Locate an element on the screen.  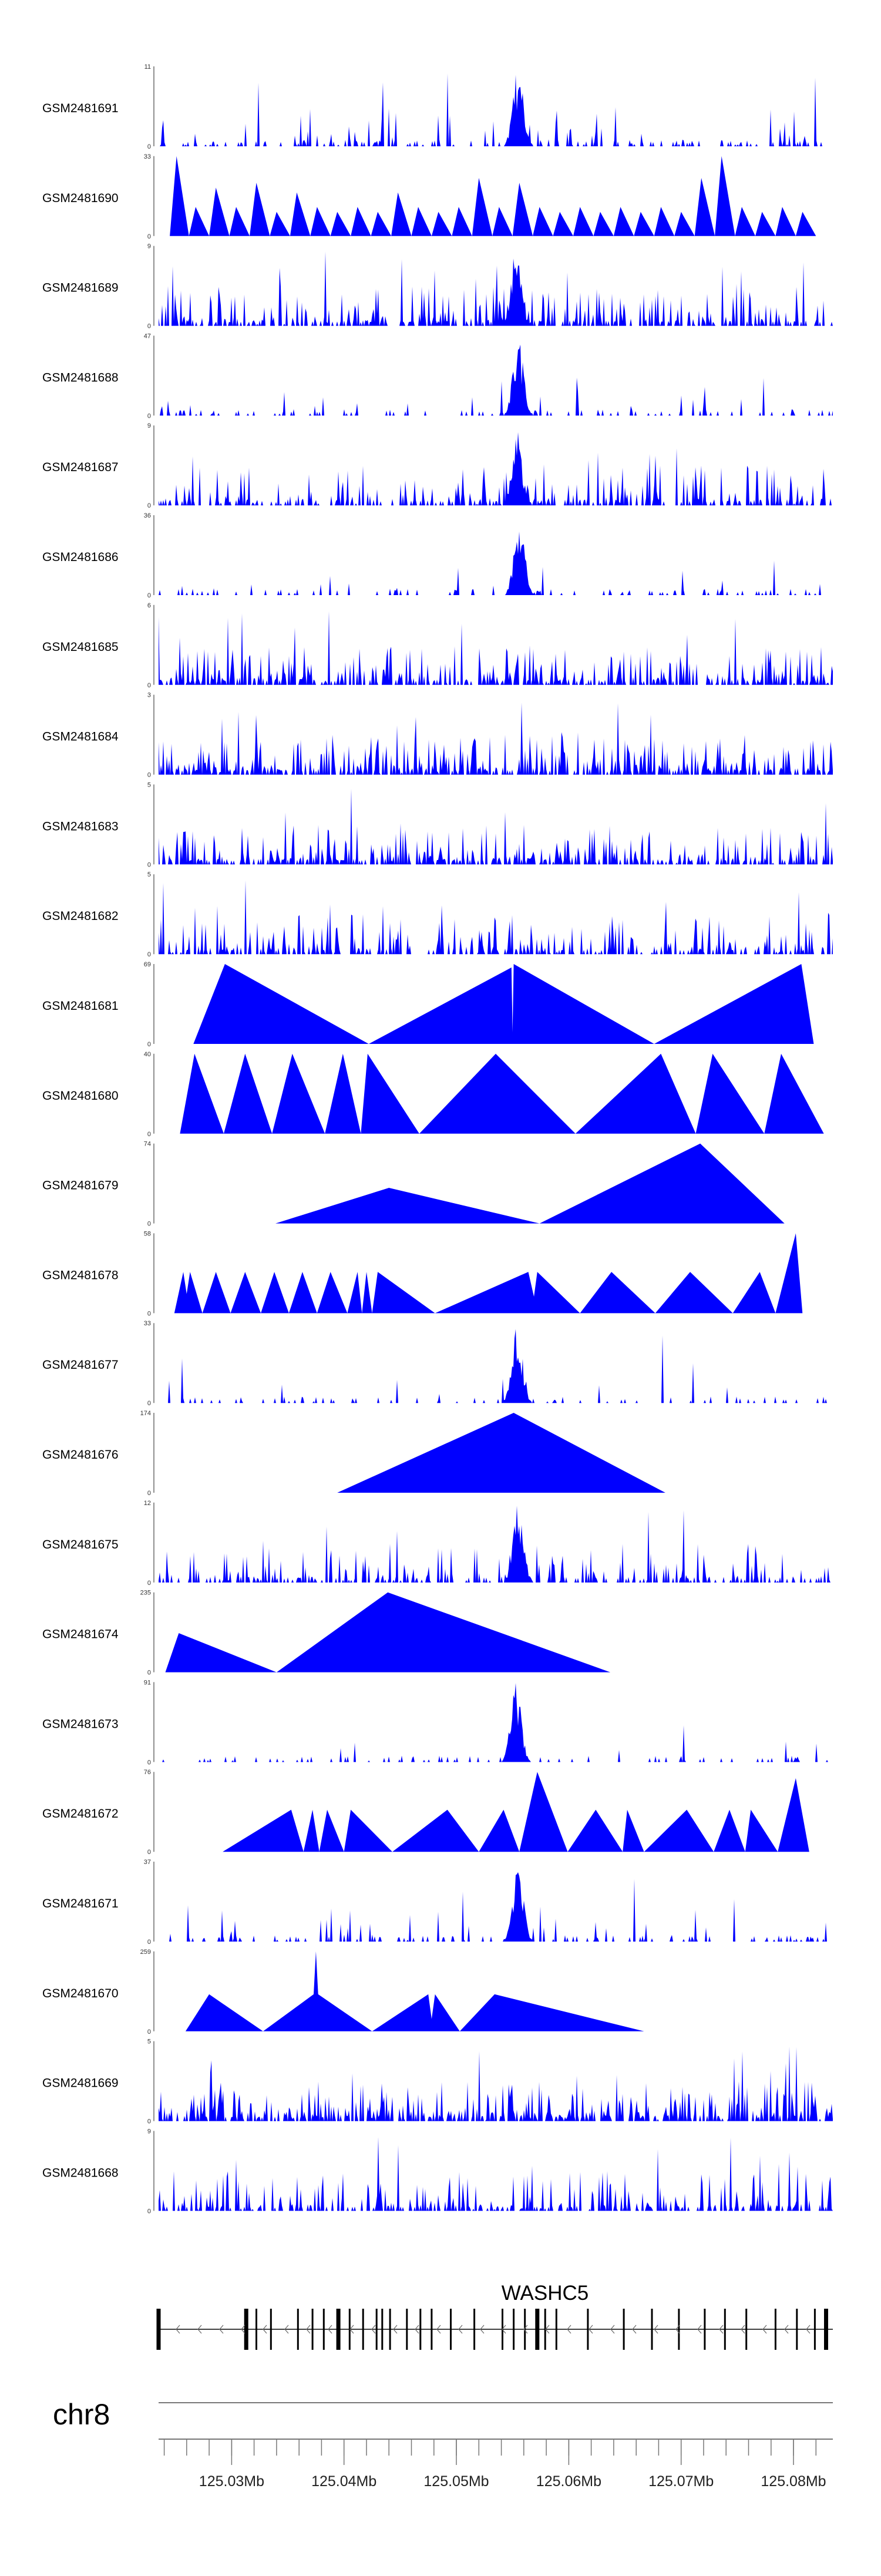
y-tick-label-max: 33 is located at coordinates (148, 156).